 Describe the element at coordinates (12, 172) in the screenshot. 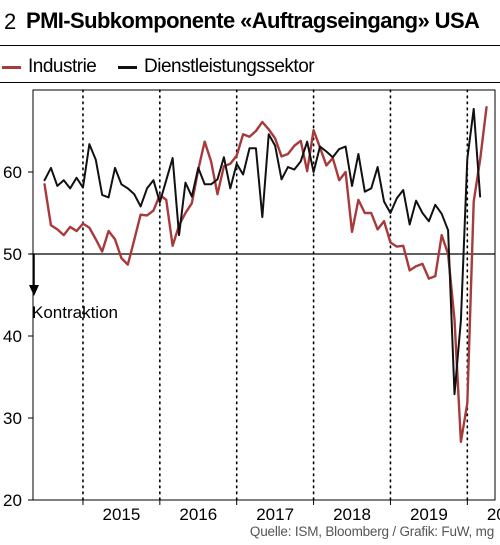

I see `y-tick-label: 60` at that location.